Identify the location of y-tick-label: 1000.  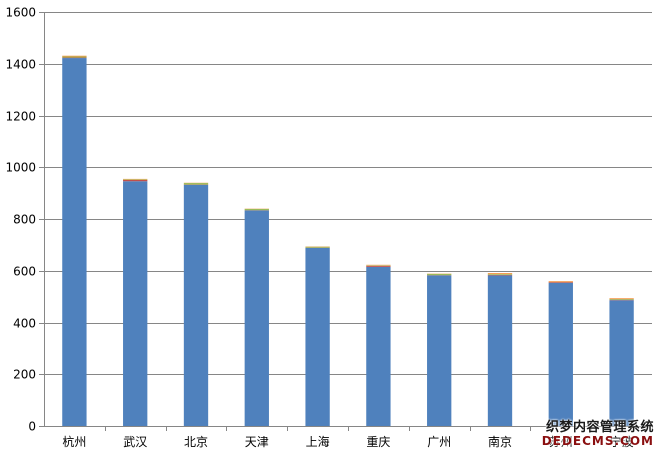
(20, 168).